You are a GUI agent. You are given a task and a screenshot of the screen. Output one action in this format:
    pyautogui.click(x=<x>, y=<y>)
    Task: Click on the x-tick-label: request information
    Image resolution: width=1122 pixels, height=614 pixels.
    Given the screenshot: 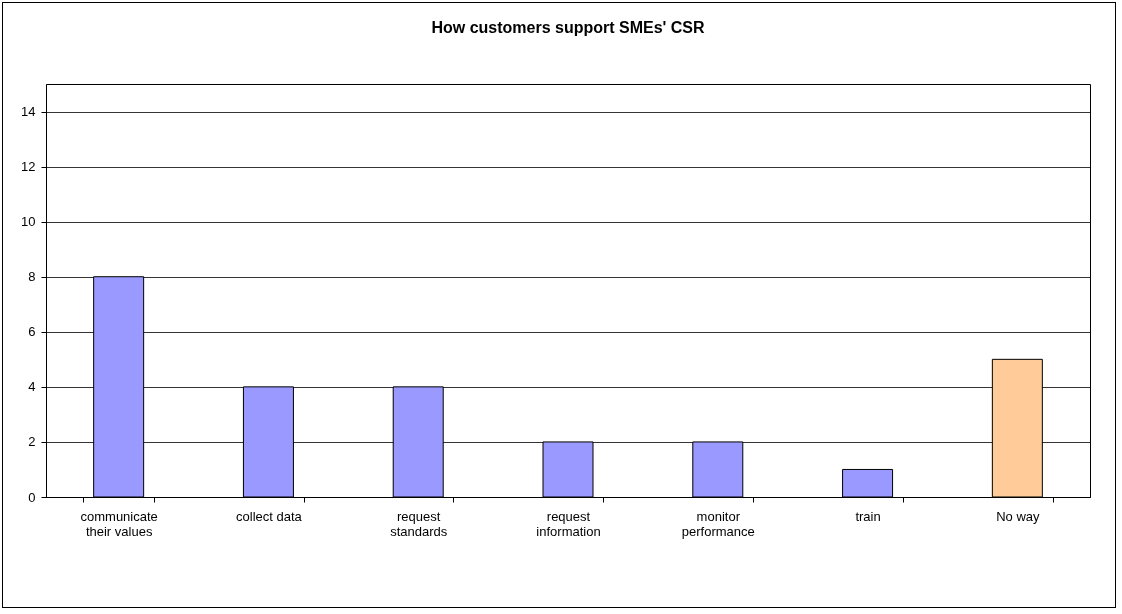 What is the action you would take?
    pyautogui.click(x=568, y=523)
    